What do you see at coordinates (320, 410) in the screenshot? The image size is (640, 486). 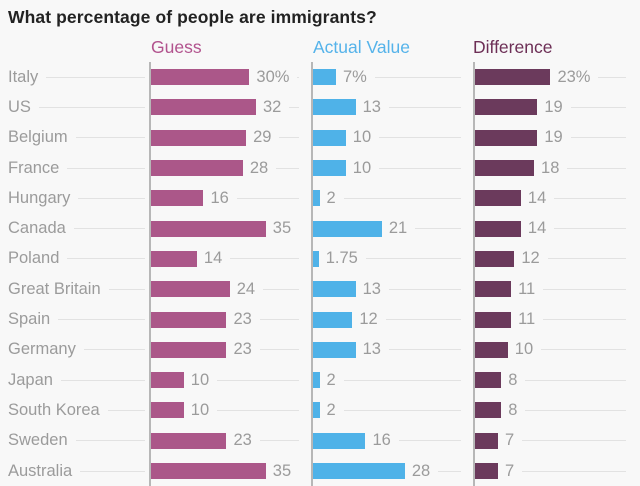 I see `chart-row-south-korea: South Korea 10 2 8` at bounding box center [320, 410].